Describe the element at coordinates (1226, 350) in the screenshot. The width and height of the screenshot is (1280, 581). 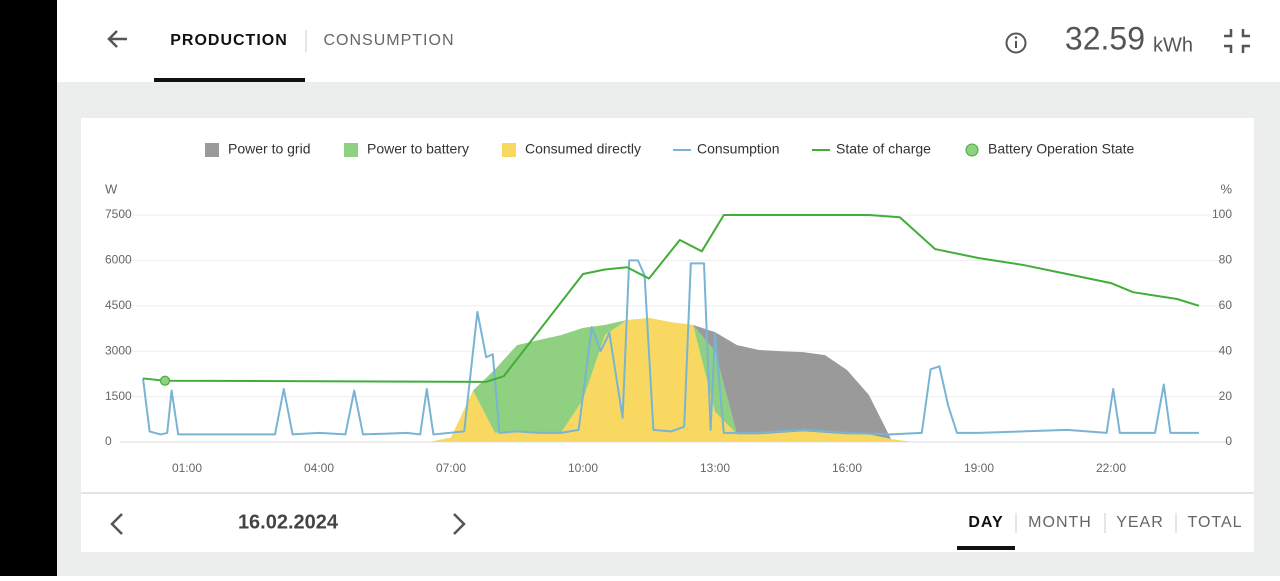
I see `y2-tick-label: 40` at that location.